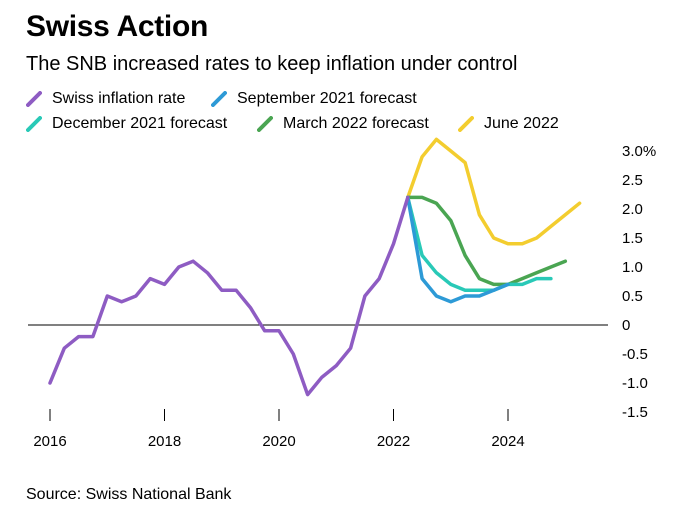  What do you see at coordinates (632, 180) in the screenshot?
I see `y-tick-label: 2.5` at bounding box center [632, 180].